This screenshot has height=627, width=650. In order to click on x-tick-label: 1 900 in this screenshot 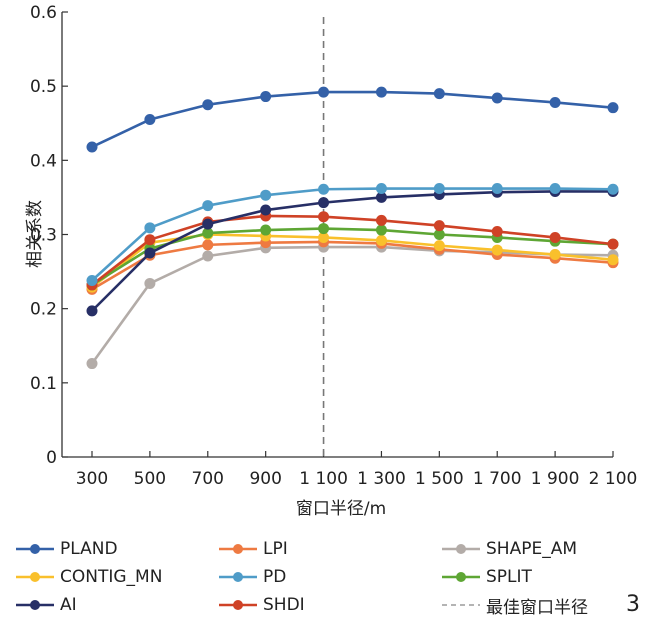, I will do `click(555, 479)`.